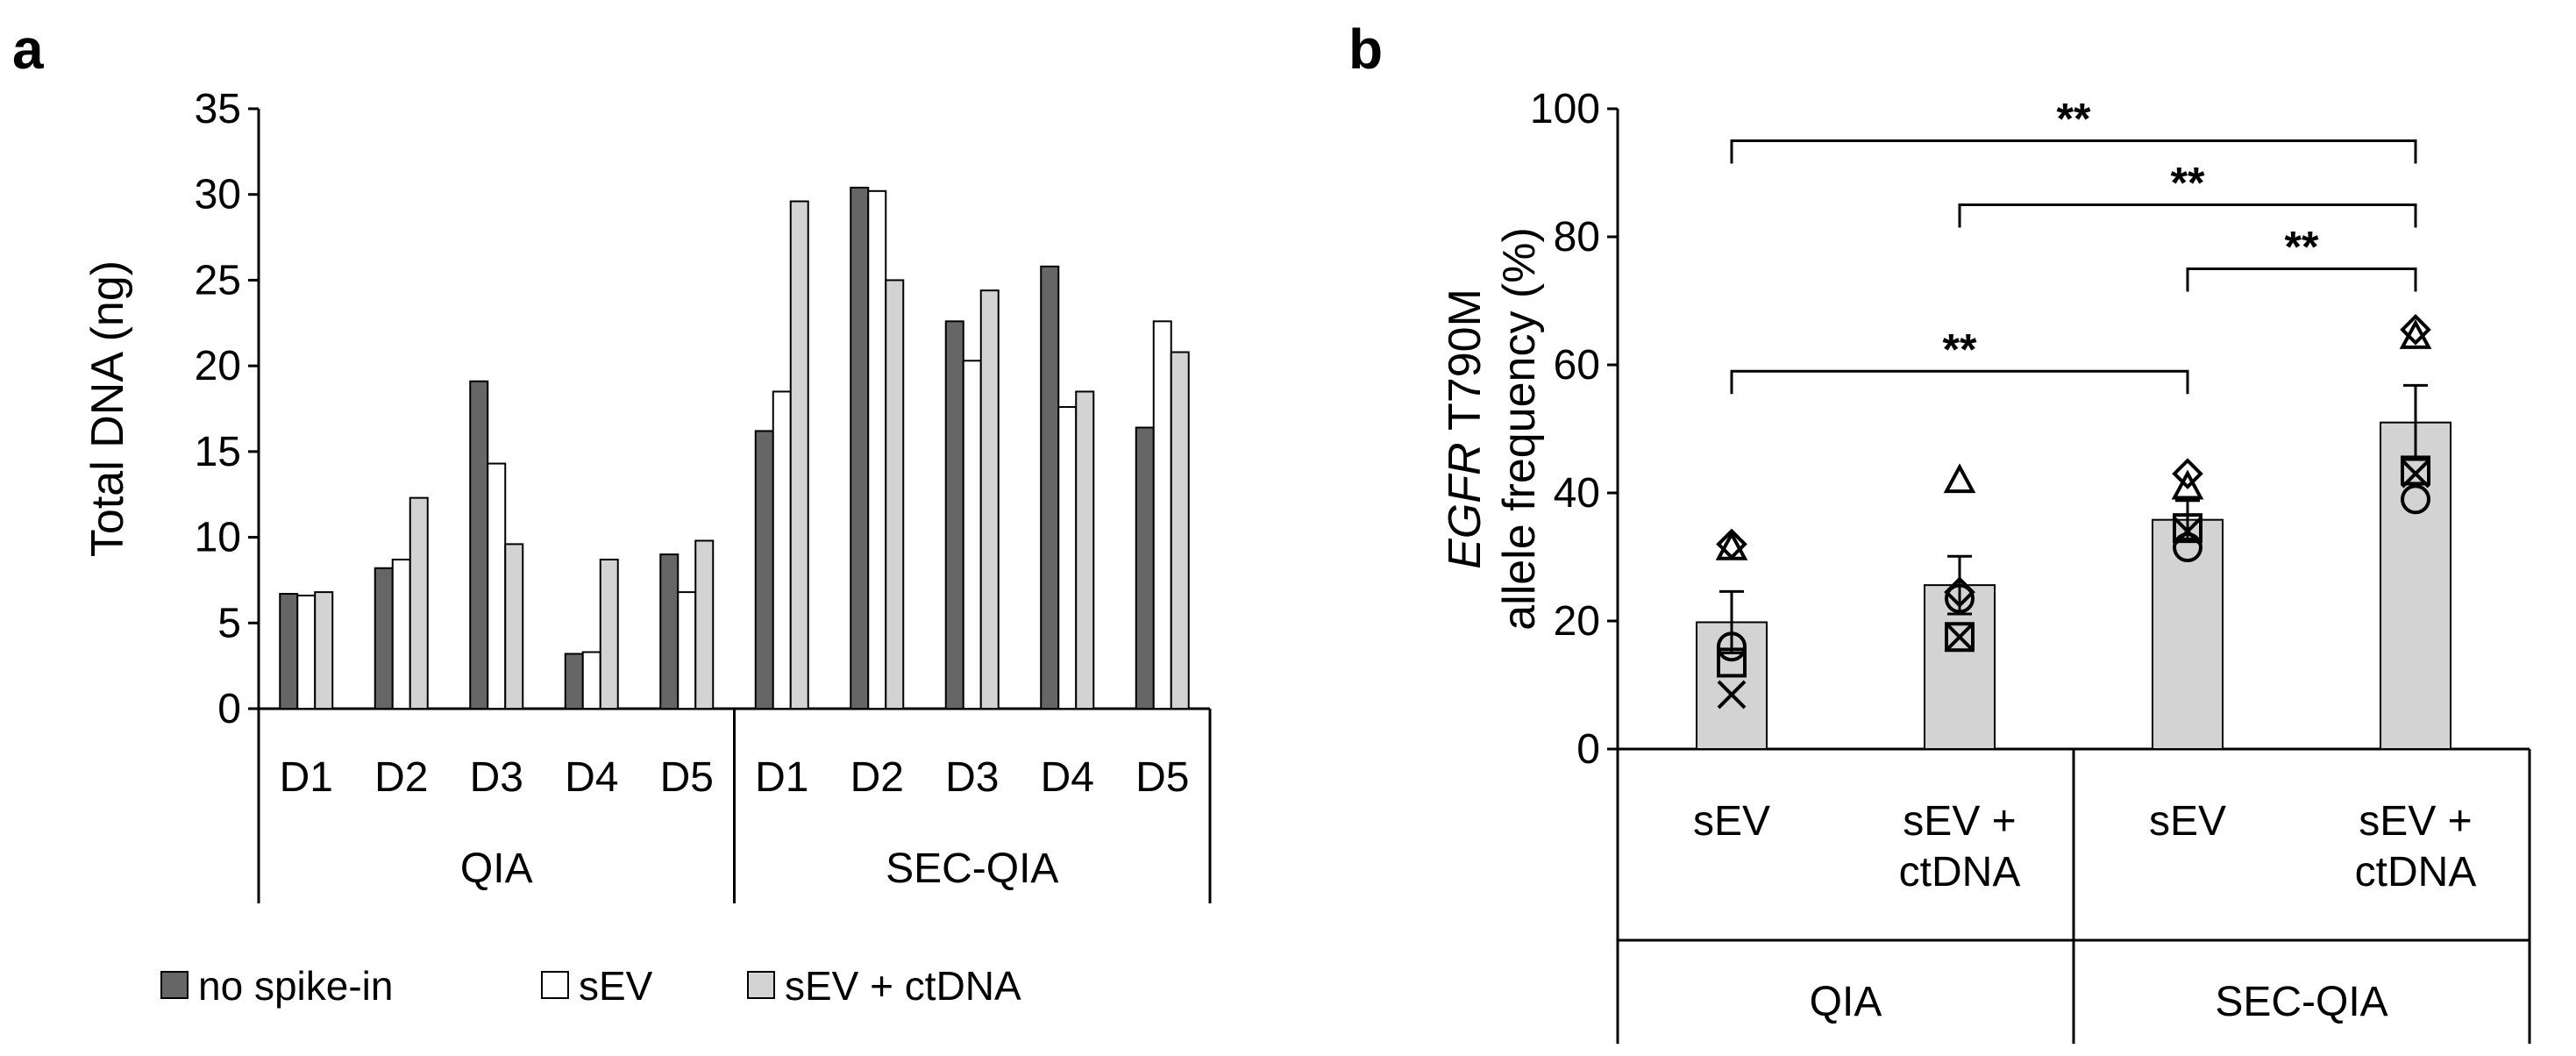 The image size is (2576, 1056). Describe the element at coordinates (1588, 749) in the screenshot. I see `b-y-tick-label: 0` at that location.